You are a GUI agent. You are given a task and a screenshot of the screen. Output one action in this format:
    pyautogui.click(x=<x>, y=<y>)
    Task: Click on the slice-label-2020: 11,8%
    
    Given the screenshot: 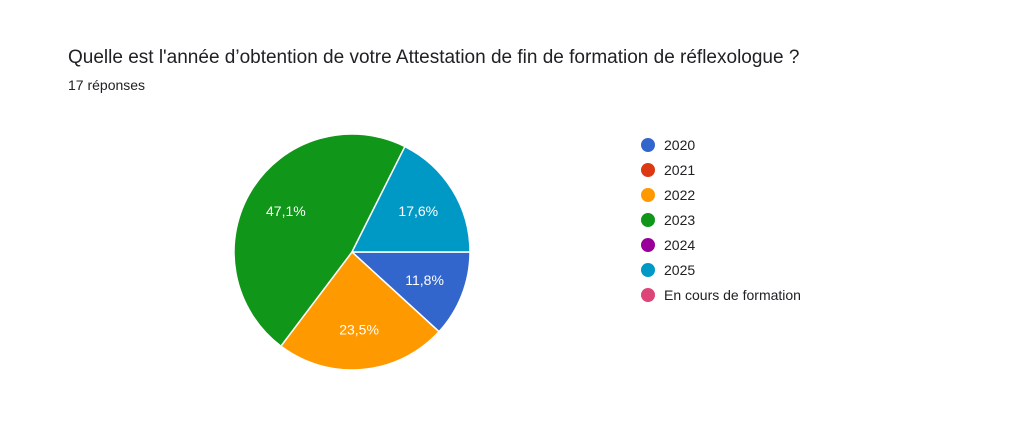 What is the action you would take?
    pyautogui.click(x=424, y=280)
    